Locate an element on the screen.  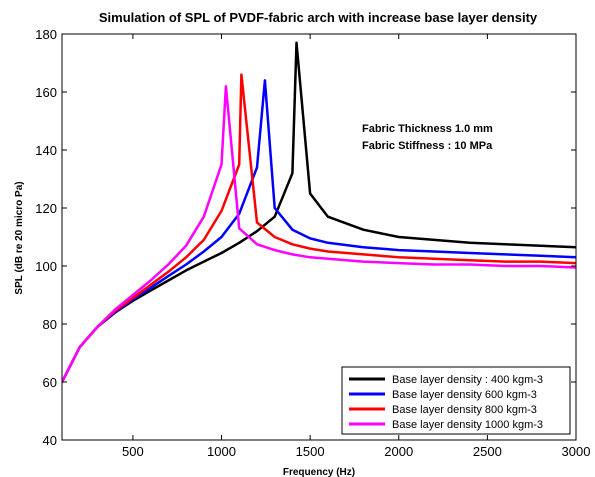
x-tick-label: 2500 is located at coordinates (487, 451).